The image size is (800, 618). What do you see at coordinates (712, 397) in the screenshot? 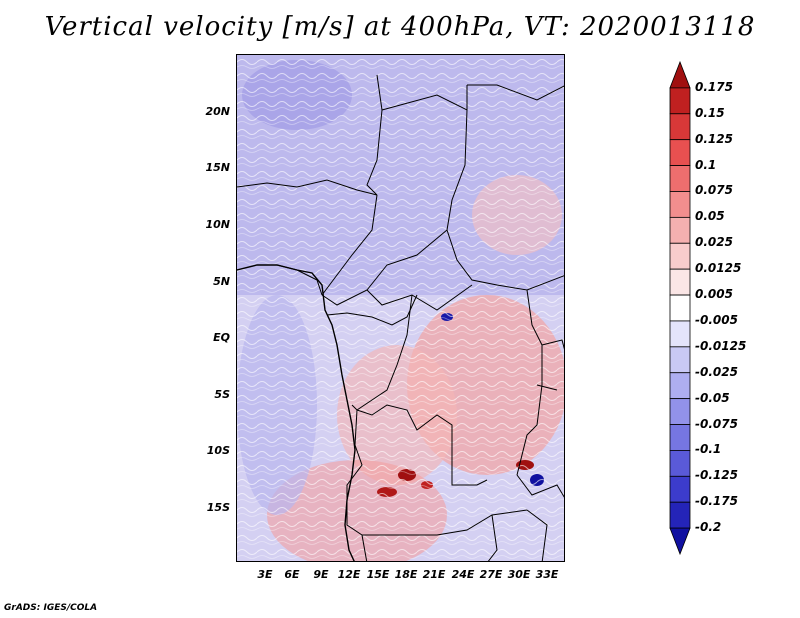
I see `colorbar-label: -0.05` at bounding box center [712, 397].